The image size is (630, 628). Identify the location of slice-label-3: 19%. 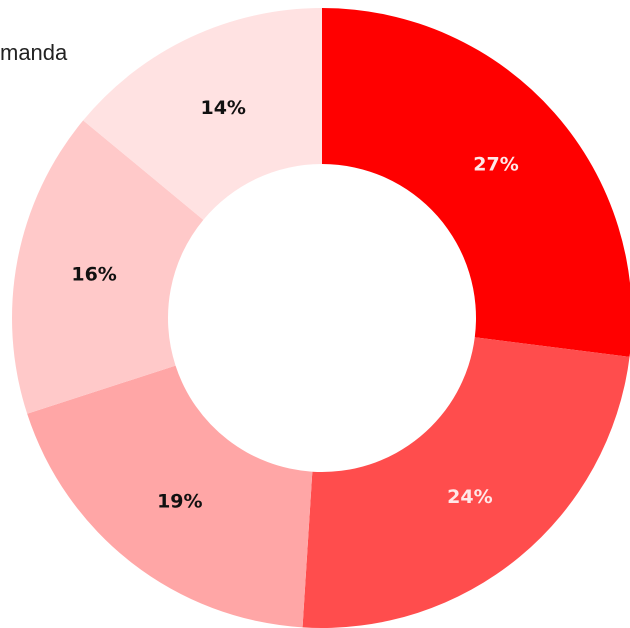
(179, 501).